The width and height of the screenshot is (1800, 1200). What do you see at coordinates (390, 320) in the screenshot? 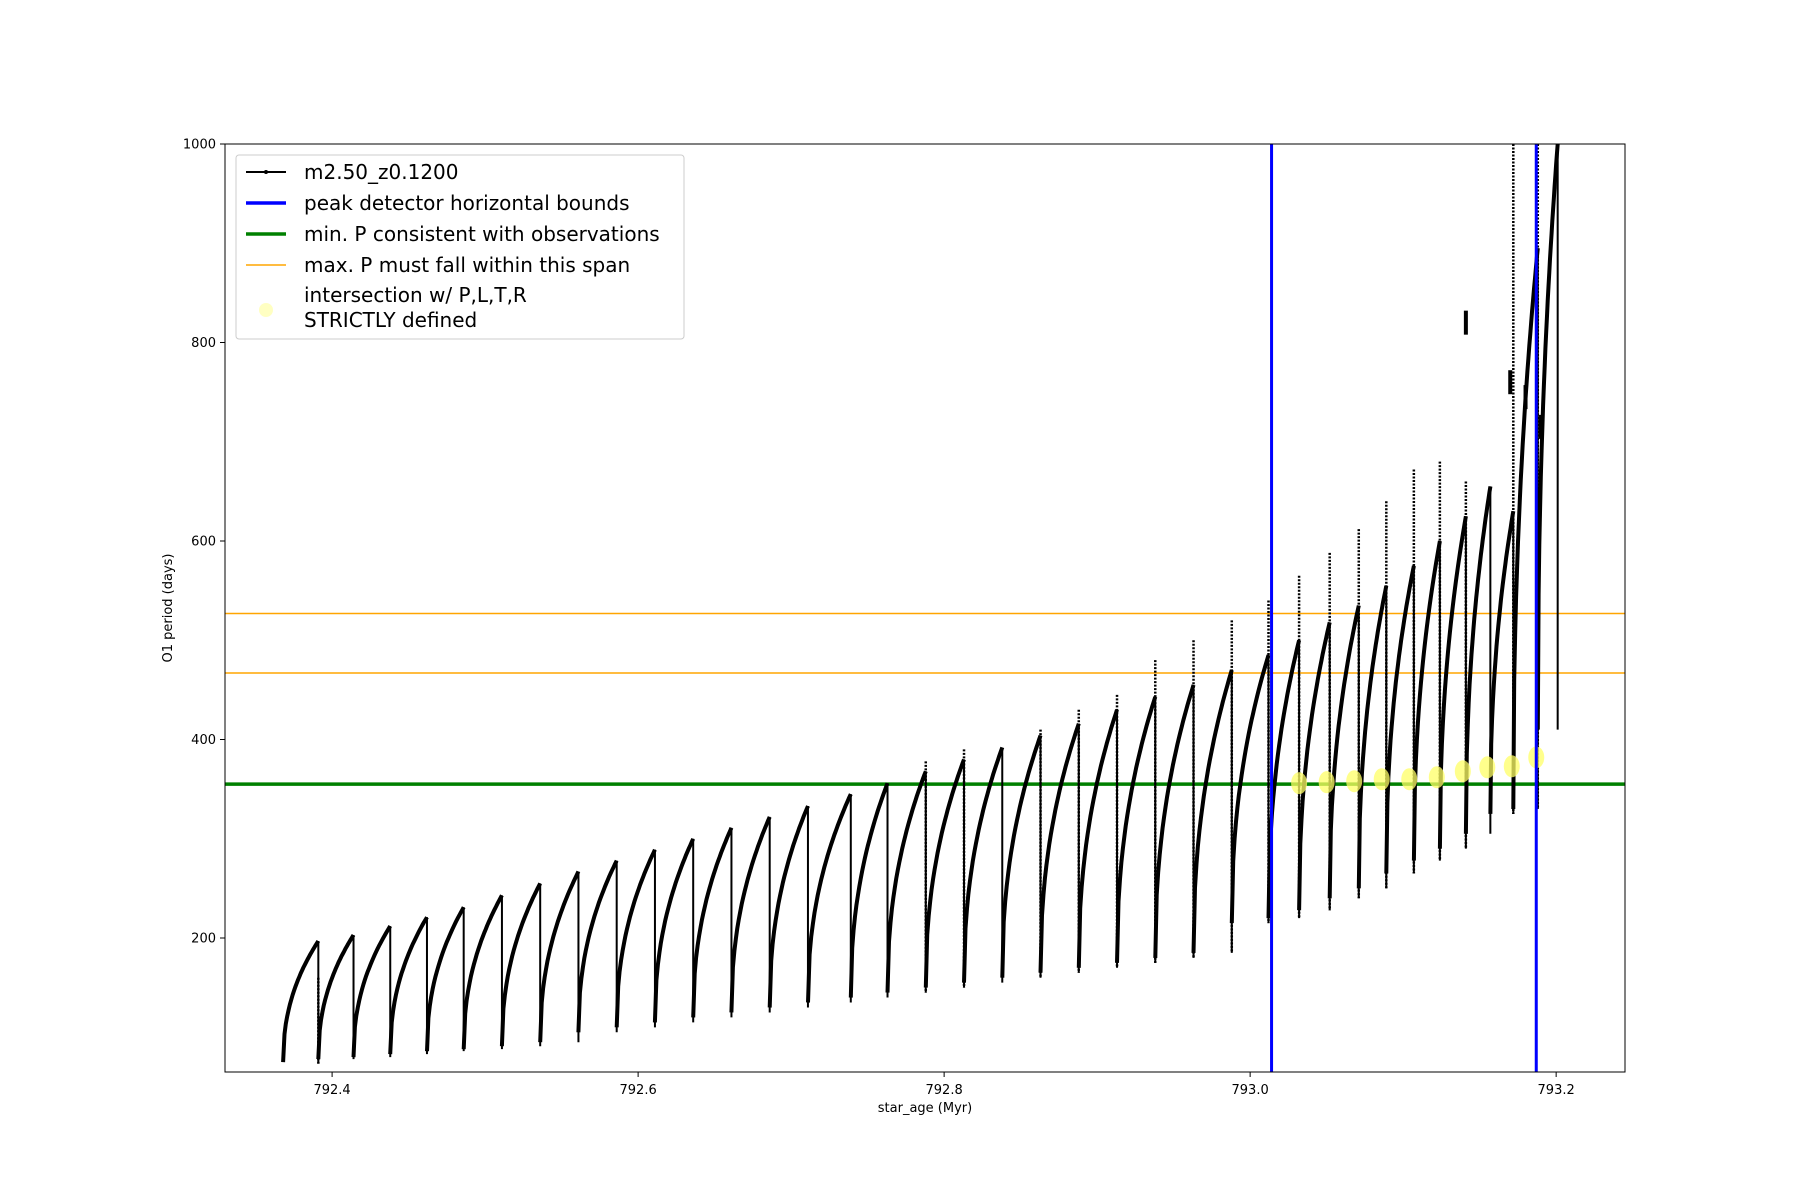
I see `legend-label-4-line-1: STRICTLY defined` at bounding box center [390, 320].